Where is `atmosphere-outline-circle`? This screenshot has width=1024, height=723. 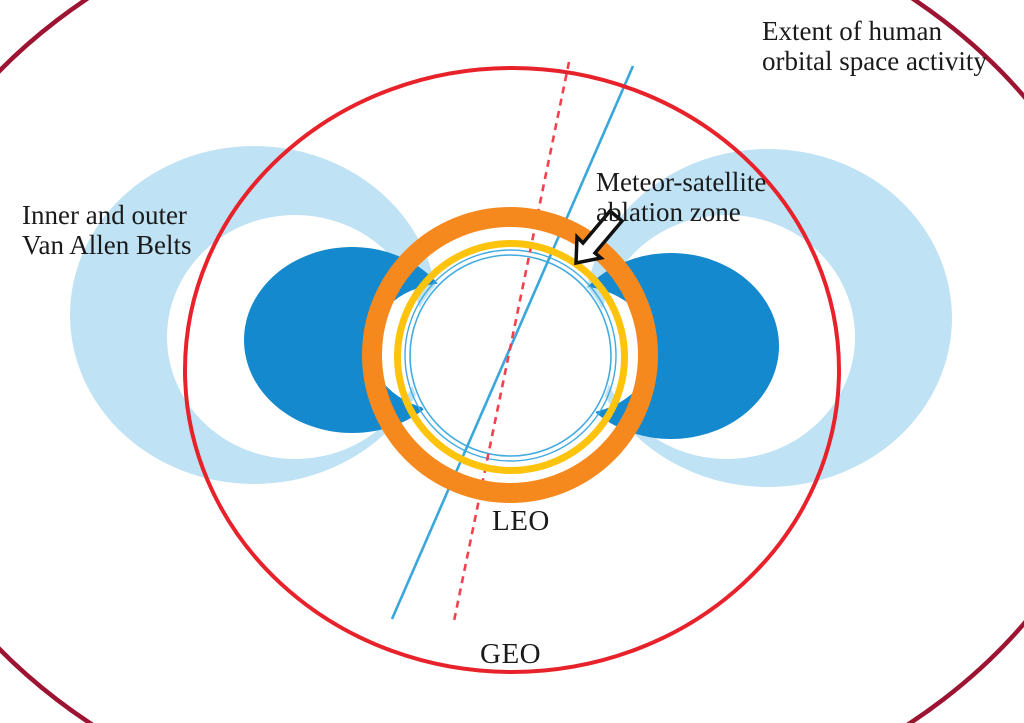 atmosphere-outline-circle is located at coordinates (510, 355).